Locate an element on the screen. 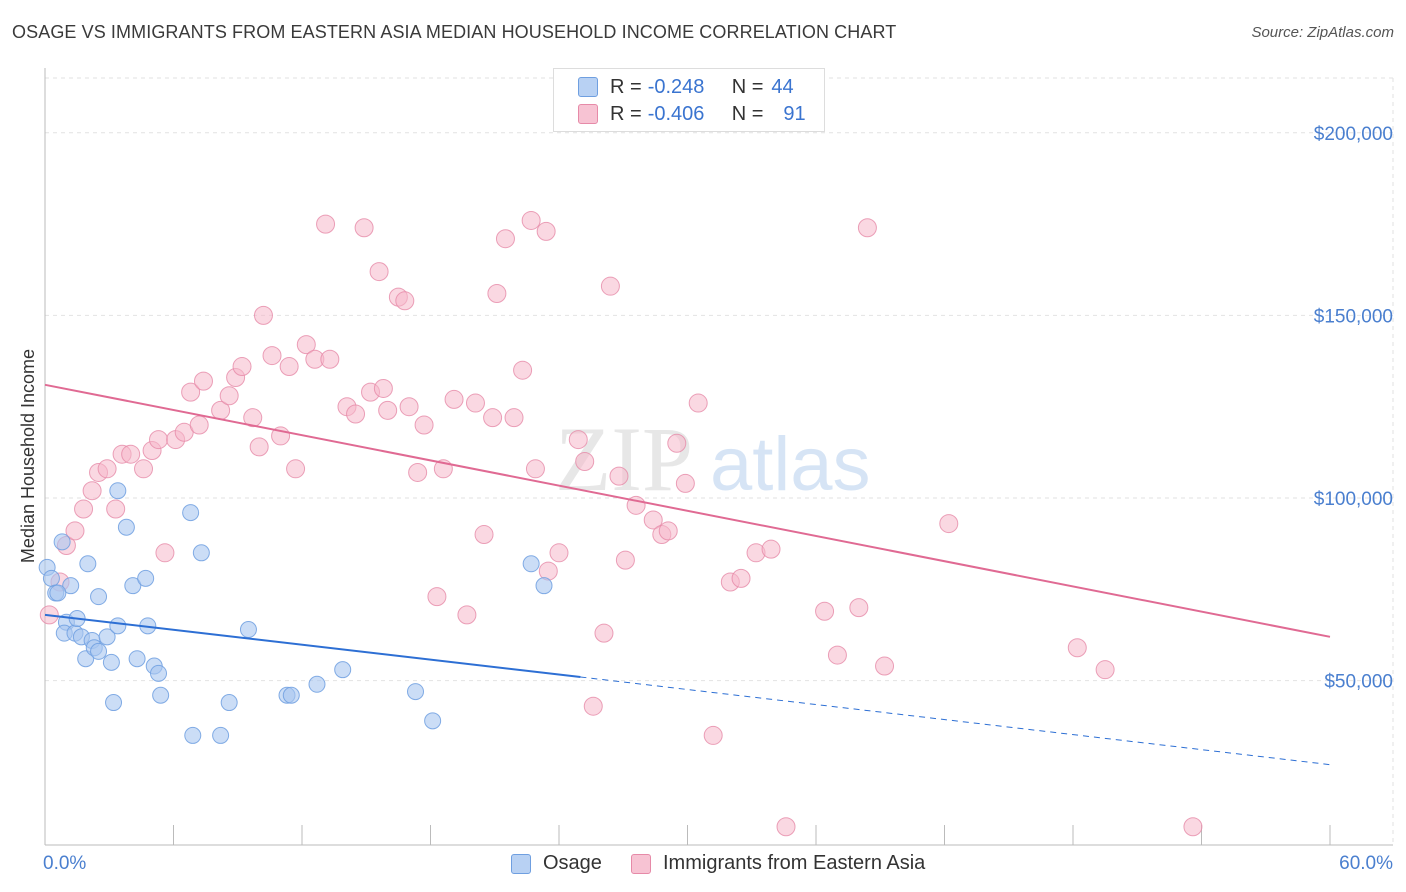 This screenshot has width=1406, height=892. blue-trend-line is located at coordinates (312, 645).